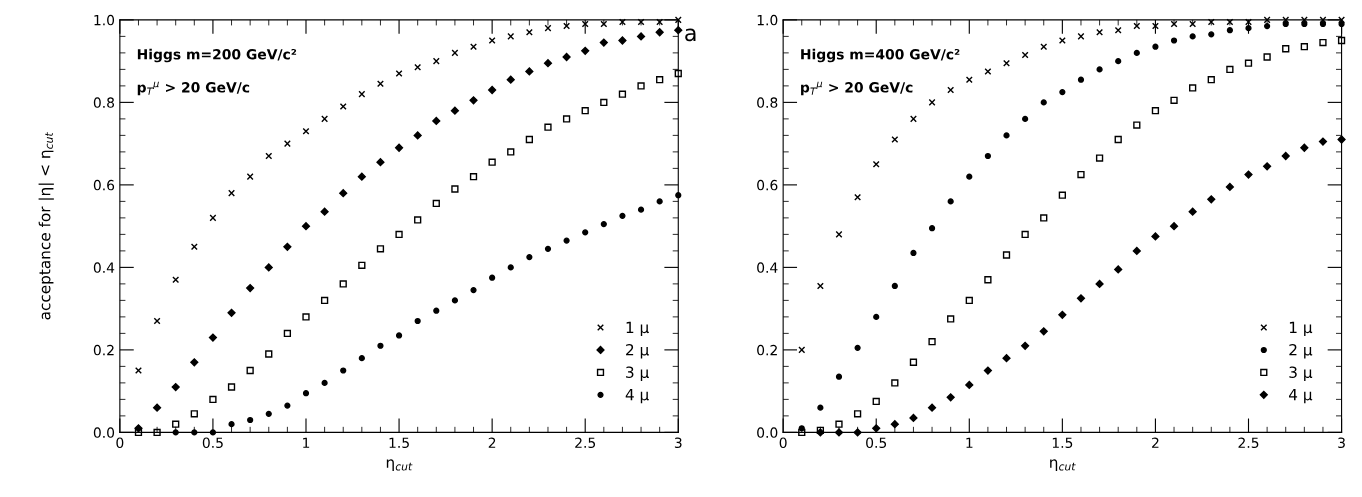 This screenshot has height=497, width=1362. Describe the element at coordinates (857, 88) in the screenshot. I see `annotation: p$_{T}$$^{μ}$ > 20 GeV/c` at that location.